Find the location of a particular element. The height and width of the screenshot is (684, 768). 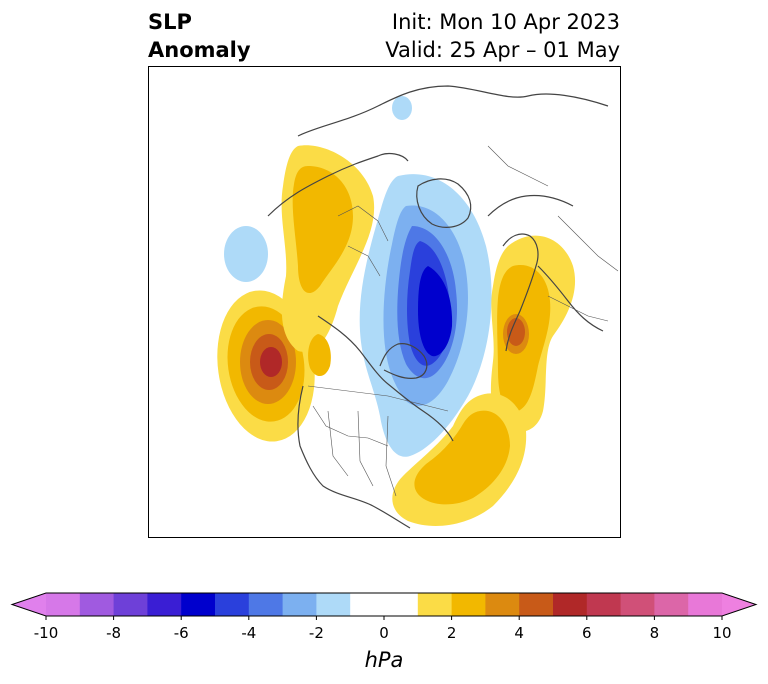

colorbar-tick-label: 0 is located at coordinates (384, 633).